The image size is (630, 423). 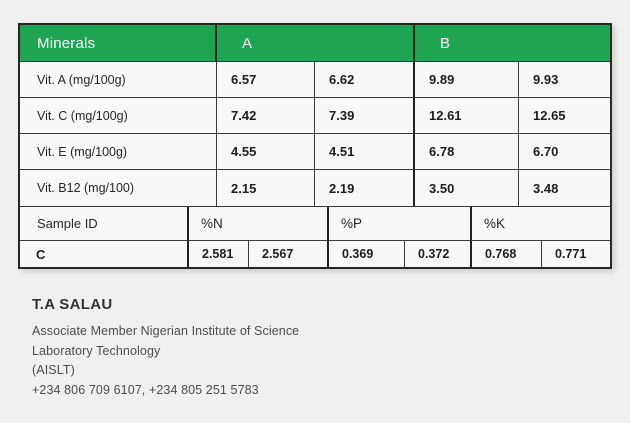 What do you see at coordinates (467, 116) in the screenshot?
I see `value-cell: 12.61` at bounding box center [467, 116].